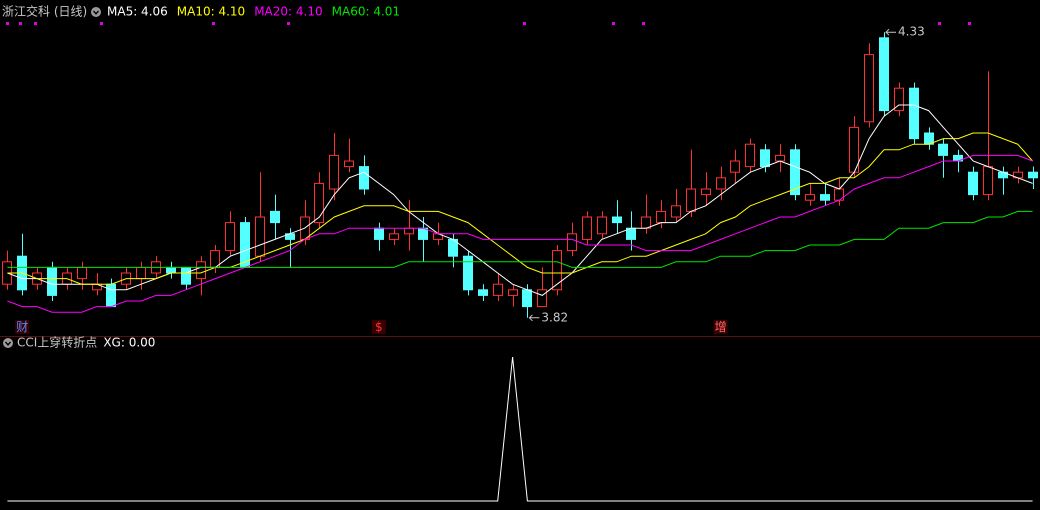  I want to click on chart-title: CCI上穿转折点, so click(57, 342).